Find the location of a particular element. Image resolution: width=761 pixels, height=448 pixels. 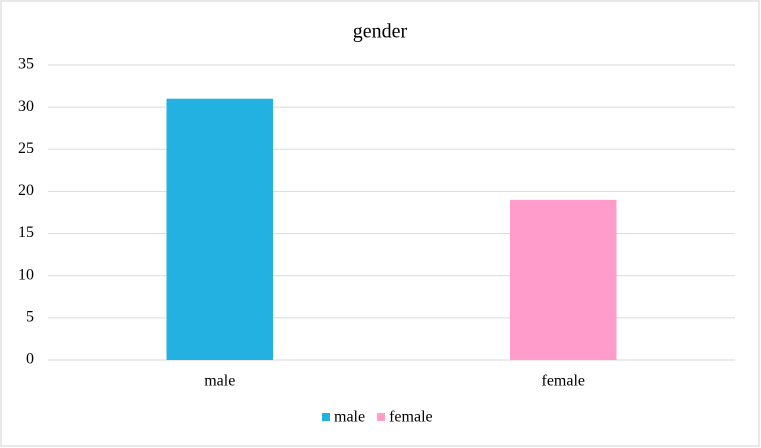

legend-label: female is located at coordinates (411, 417).